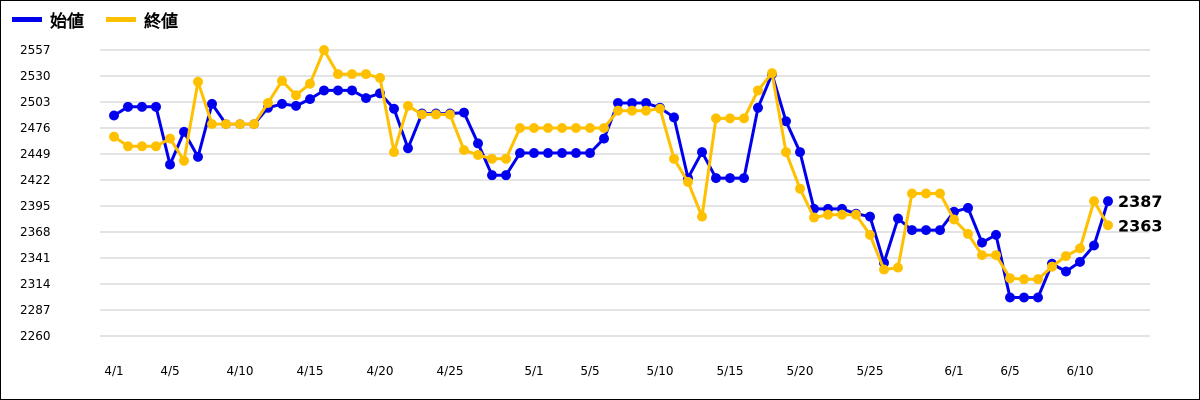 The width and height of the screenshot is (1200, 400). What do you see at coordinates (113, 371) in the screenshot?
I see `x-tick-label-0: 4/1` at bounding box center [113, 371].